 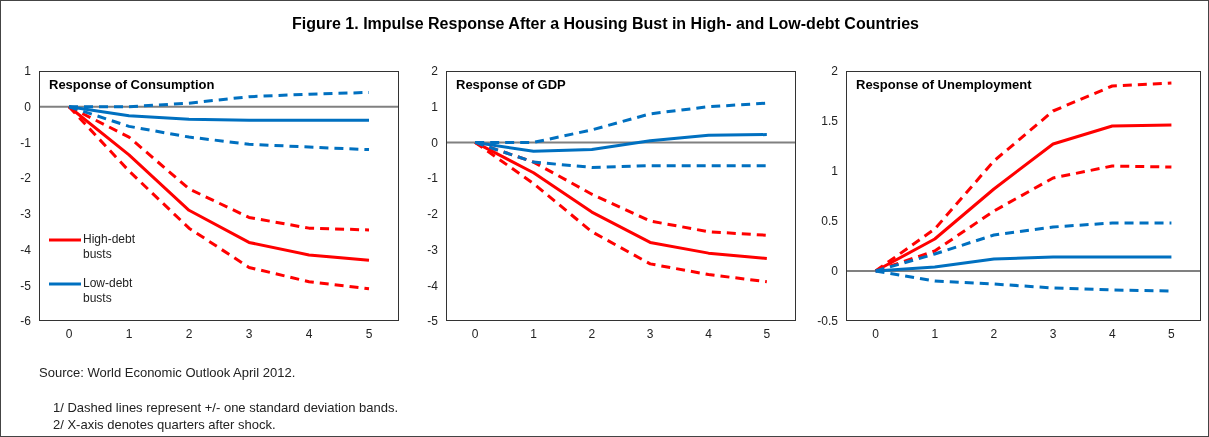 What do you see at coordinates (165, 424) in the screenshot?
I see `text: 2/ X-axis denotes quarters after shock.` at bounding box center [165, 424].